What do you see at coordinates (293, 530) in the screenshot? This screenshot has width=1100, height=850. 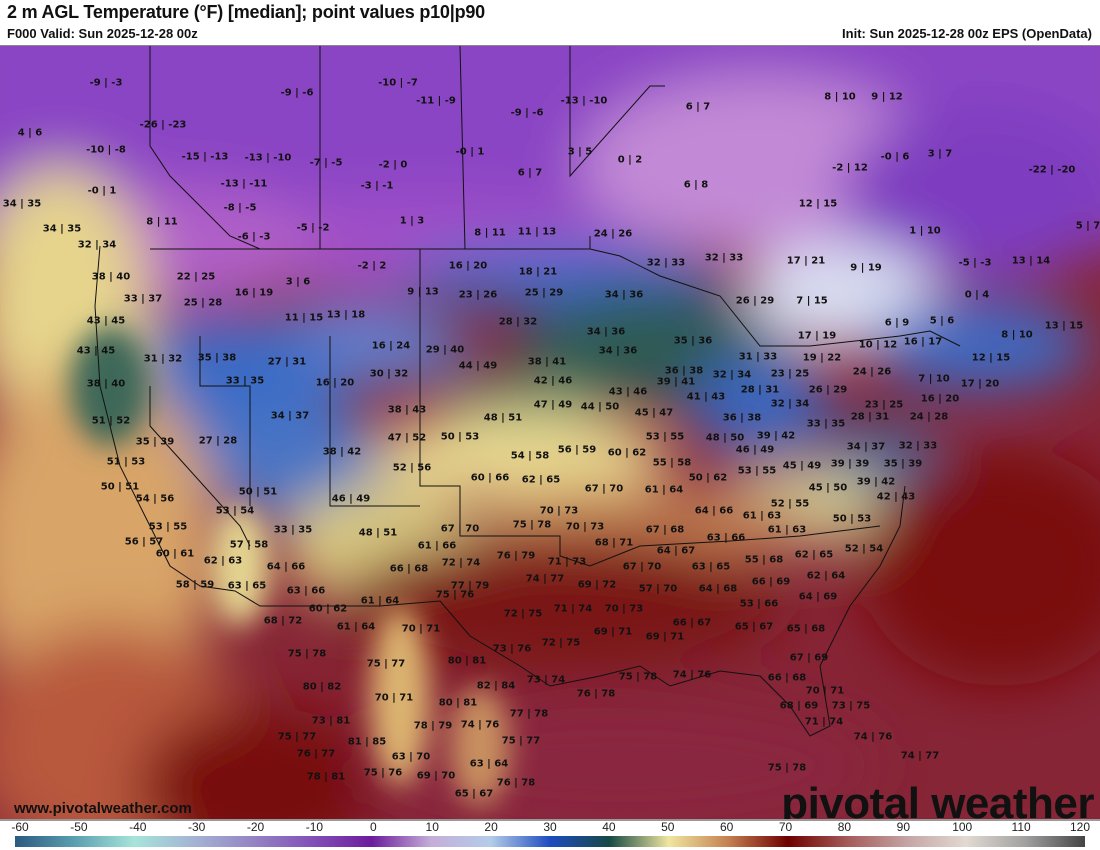 I see `point-value-label: 33 | 35` at bounding box center [293, 530].